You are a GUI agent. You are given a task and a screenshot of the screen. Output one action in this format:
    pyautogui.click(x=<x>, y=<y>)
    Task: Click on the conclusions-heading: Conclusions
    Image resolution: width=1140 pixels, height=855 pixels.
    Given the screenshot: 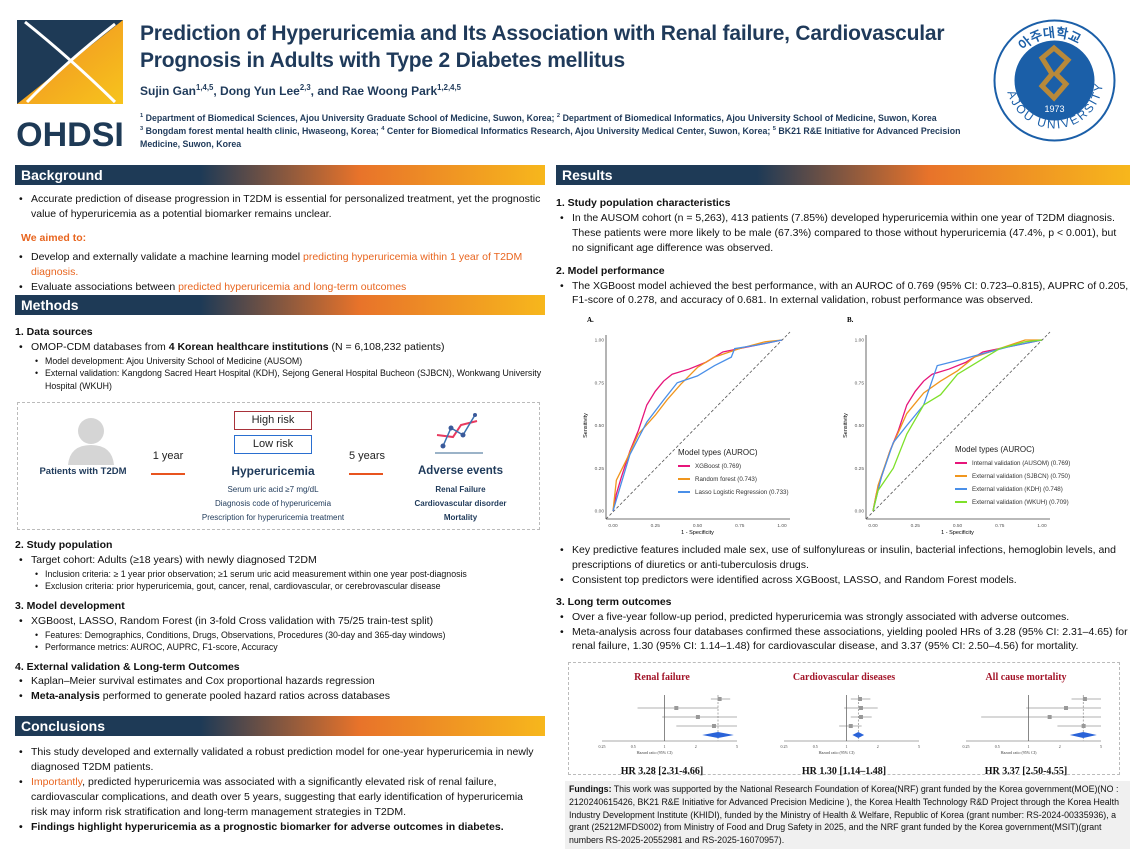 What is the action you would take?
    pyautogui.click(x=280, y=726)
    